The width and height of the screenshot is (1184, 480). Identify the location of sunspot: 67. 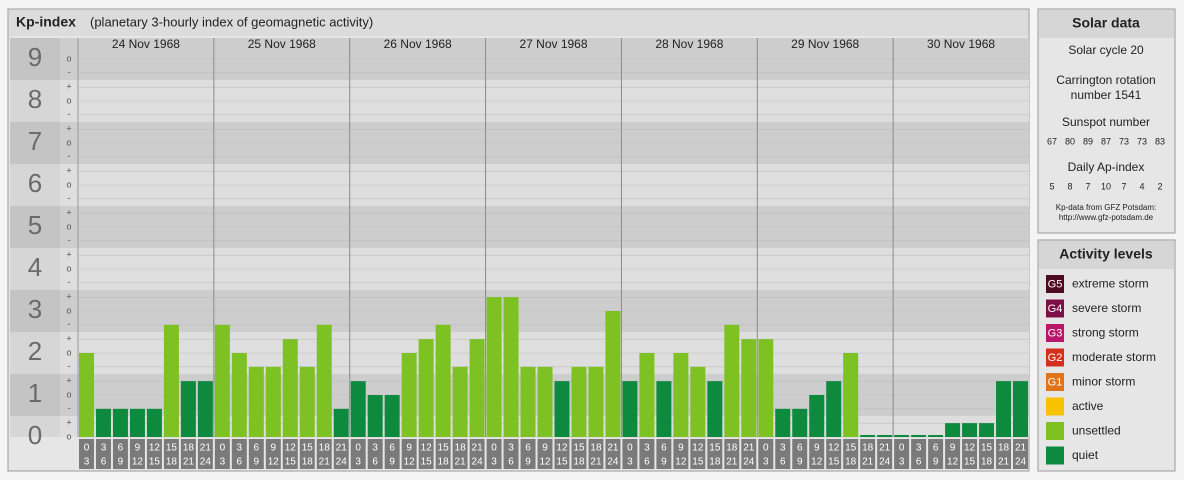
(1052, 141).